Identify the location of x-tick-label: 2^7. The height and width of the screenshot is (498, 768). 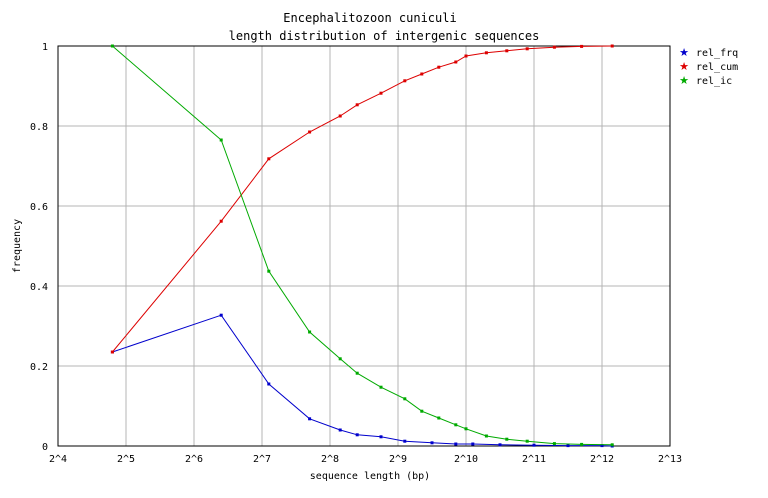
(262, 459).